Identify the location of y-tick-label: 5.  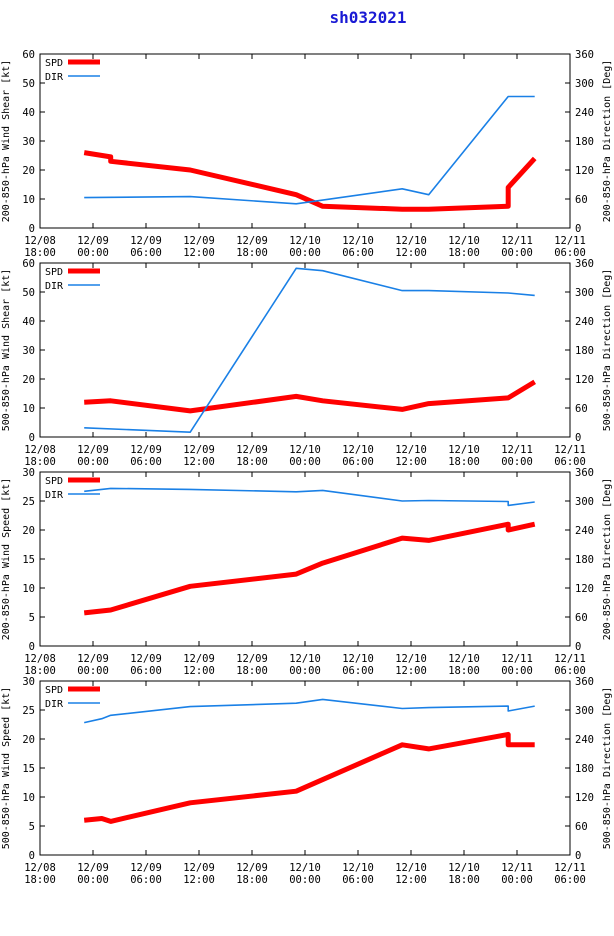
(32, 827).